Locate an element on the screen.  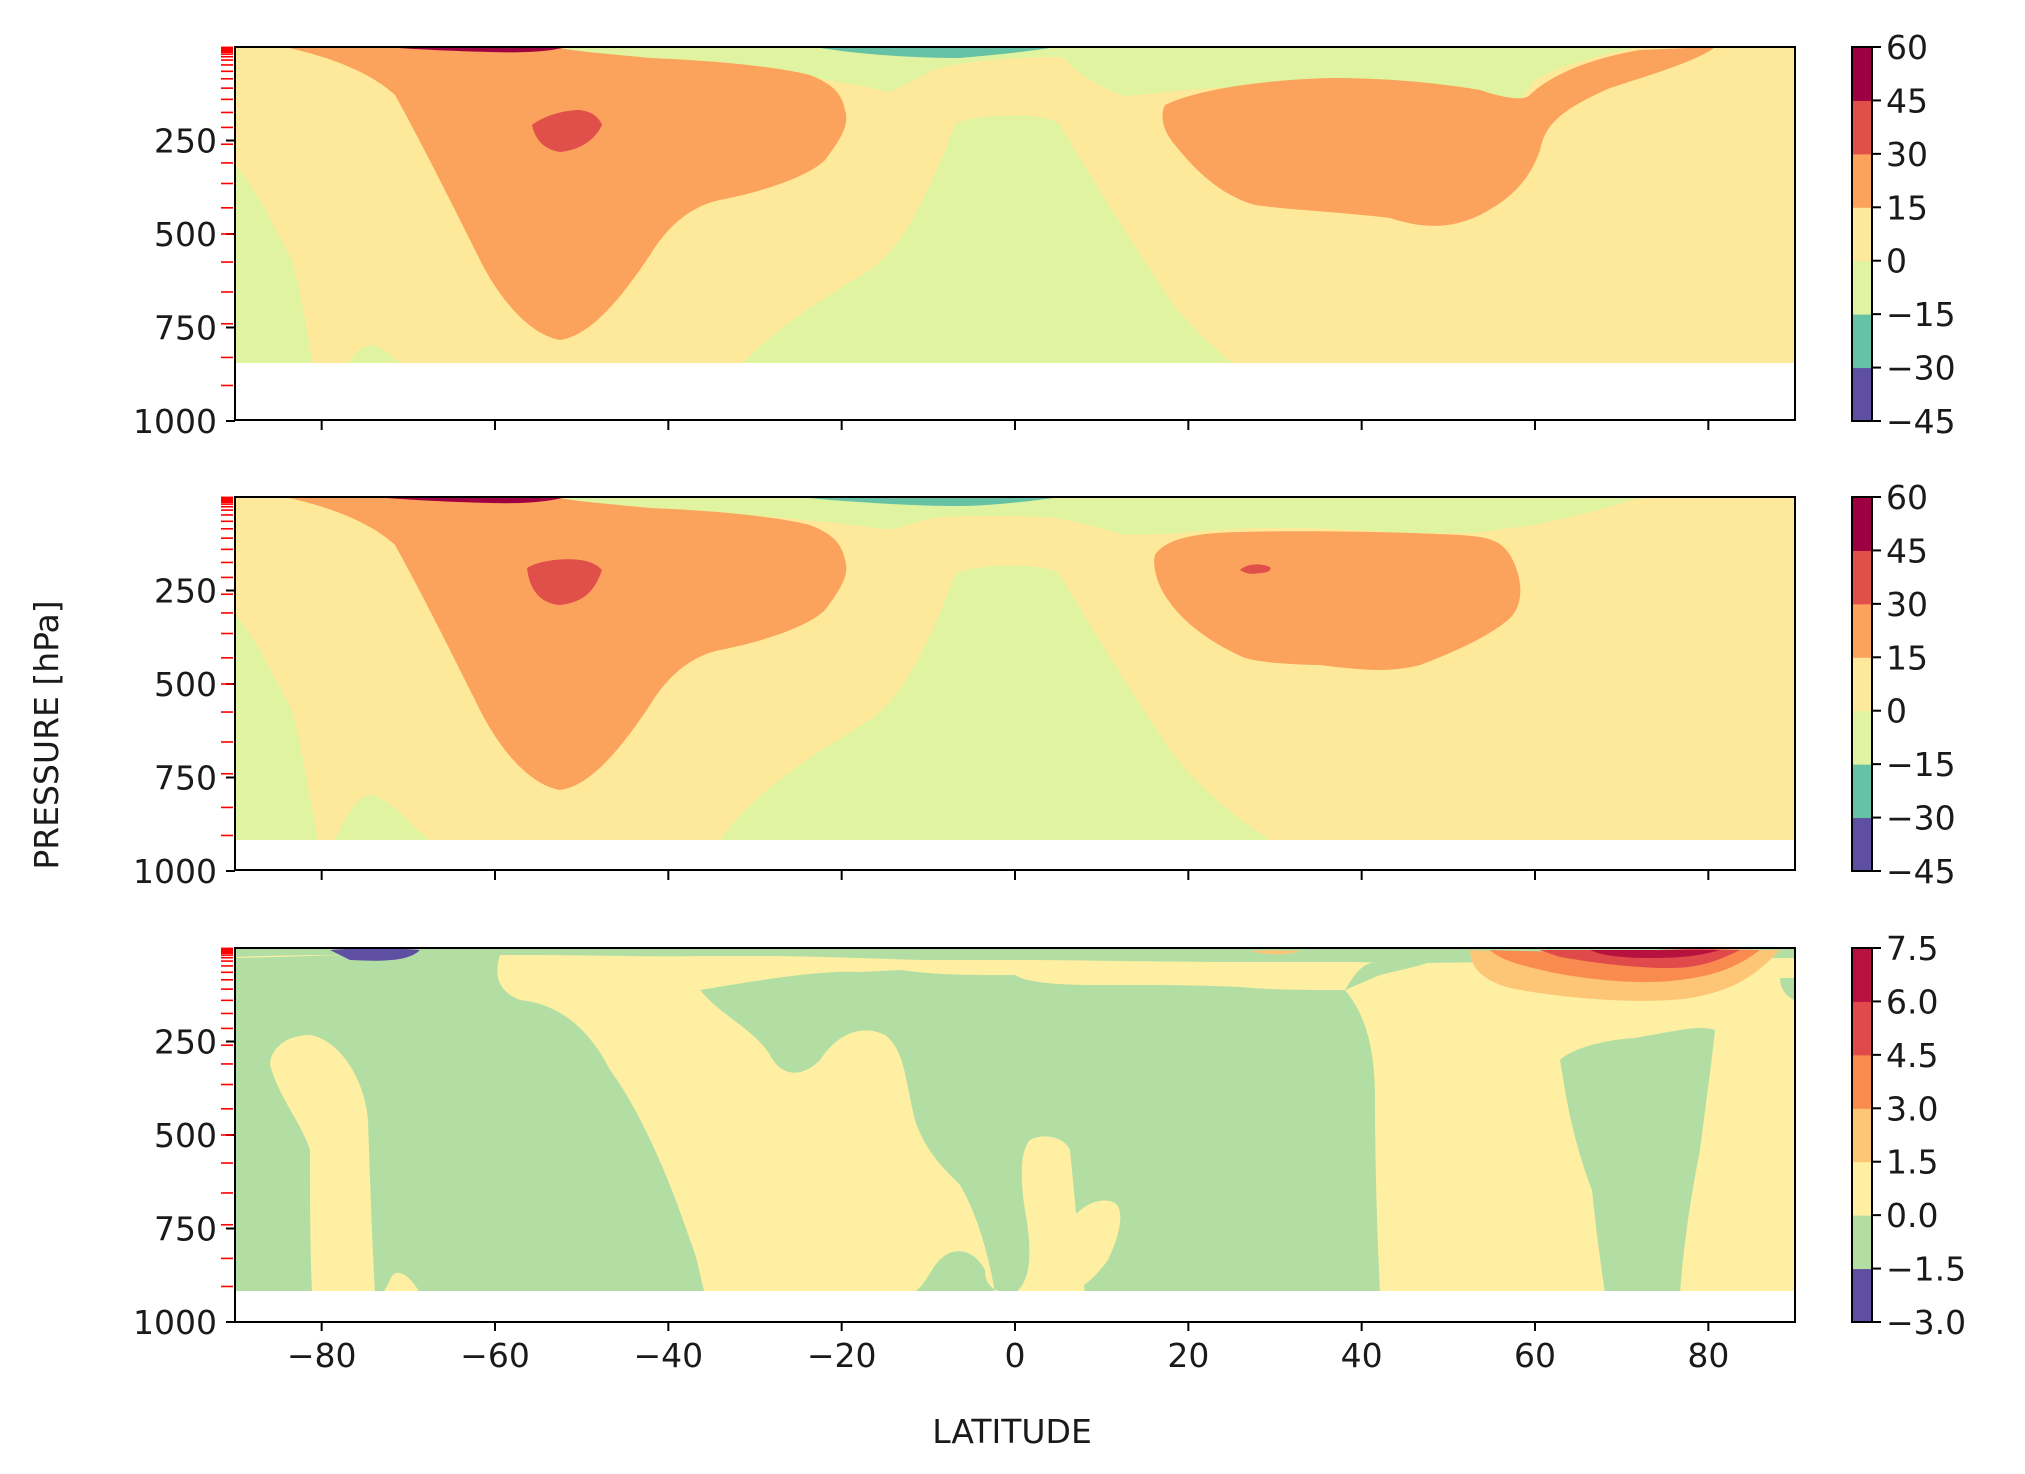
x-ticks-middle is located at coordinates (1015, 875).